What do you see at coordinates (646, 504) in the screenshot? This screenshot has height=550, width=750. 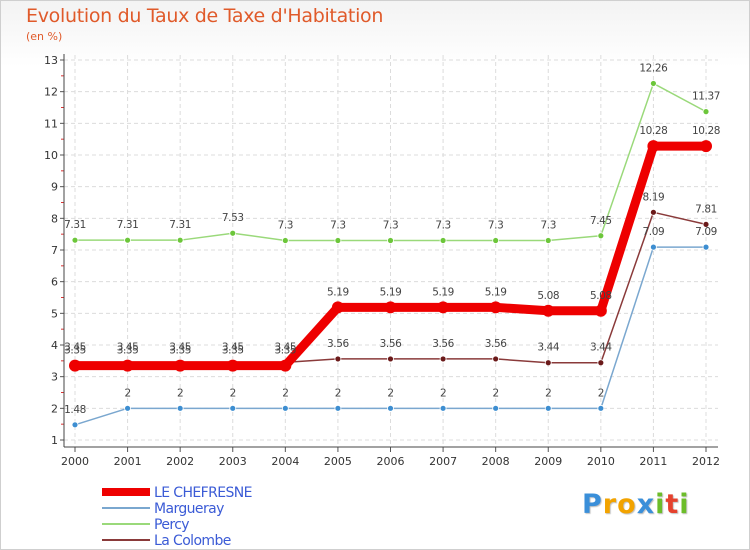 I see `logo-letter: x` at bounding box center [646, 504].